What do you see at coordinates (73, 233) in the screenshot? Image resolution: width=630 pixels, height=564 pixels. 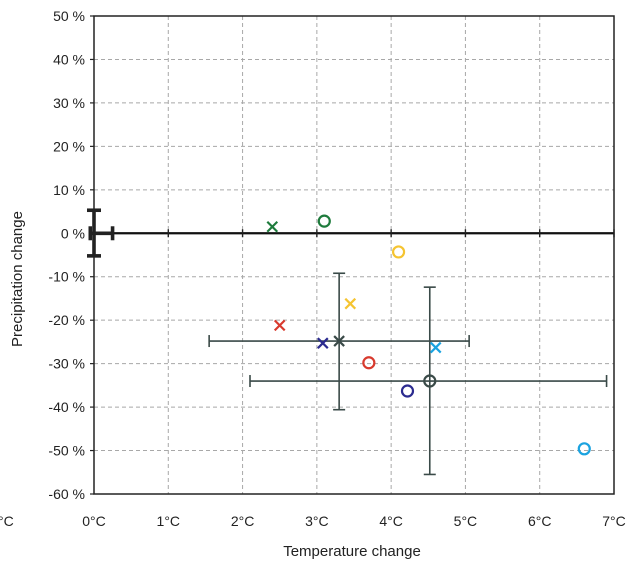 I see `y-tick-label: 0 %` at bounding box center [73, 233].